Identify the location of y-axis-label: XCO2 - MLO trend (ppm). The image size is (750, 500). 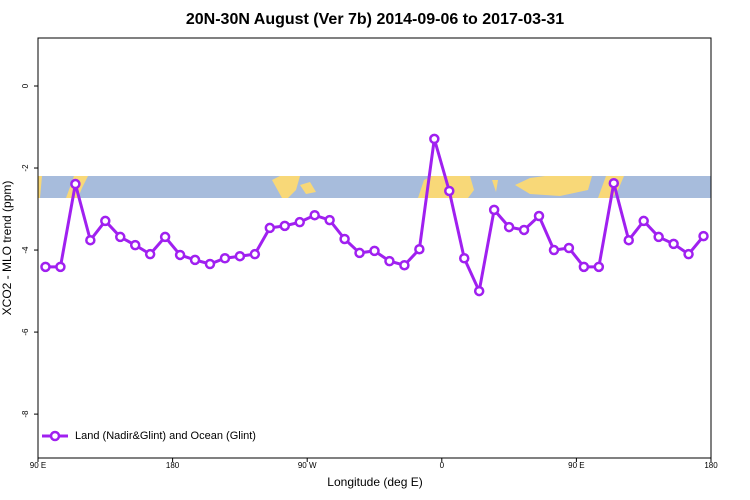
(7, 248).